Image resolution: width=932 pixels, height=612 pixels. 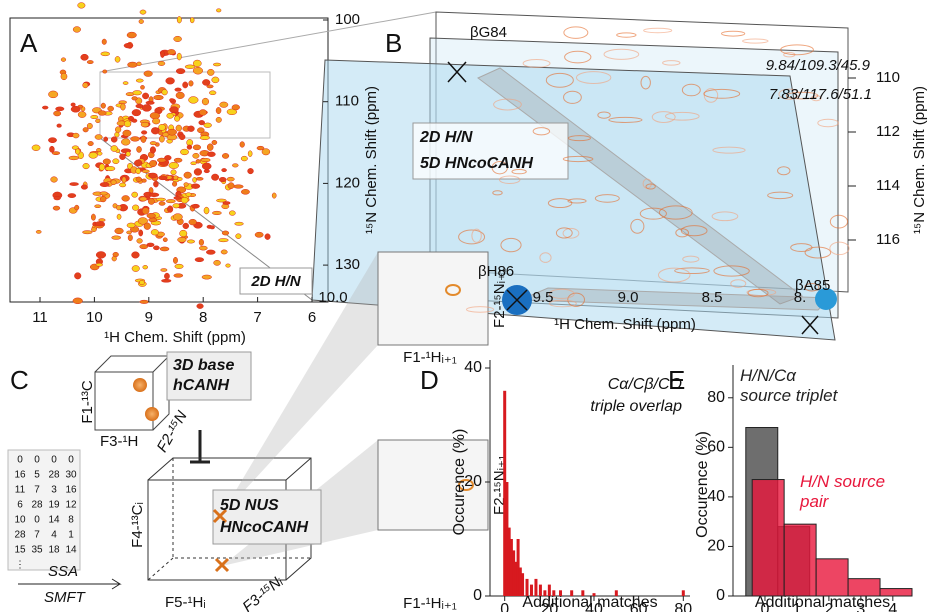 What do you see at coordinates (712, 297) in the screenshot?
I see `x-tick-label: 8.5` at bounding box center [712, 297].